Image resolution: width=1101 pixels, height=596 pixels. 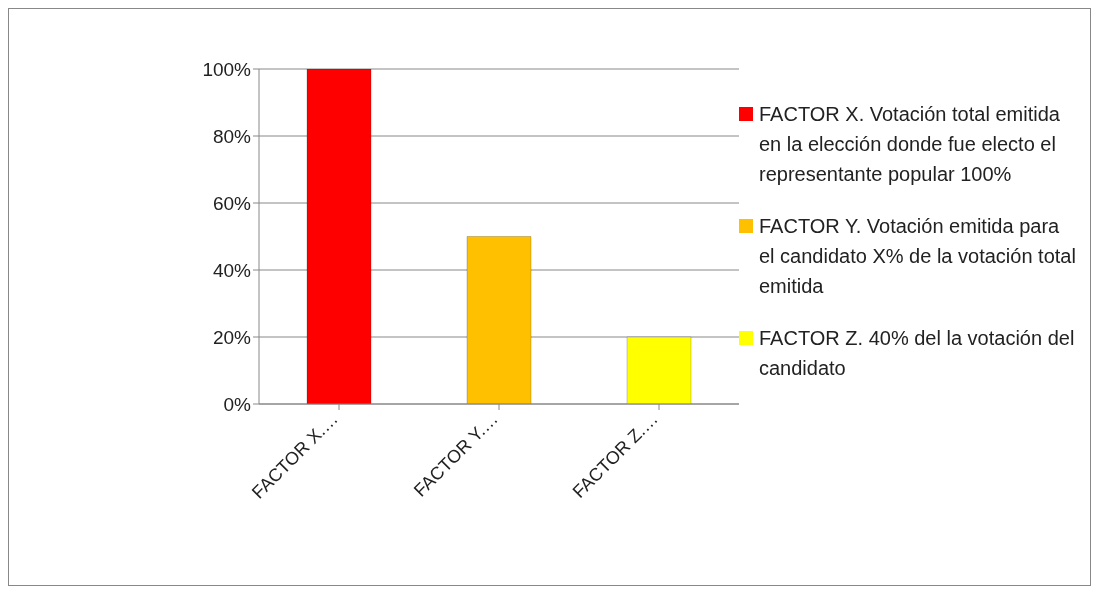 I want to click on y-tick-label: 40%, so click(x=232, y=270).